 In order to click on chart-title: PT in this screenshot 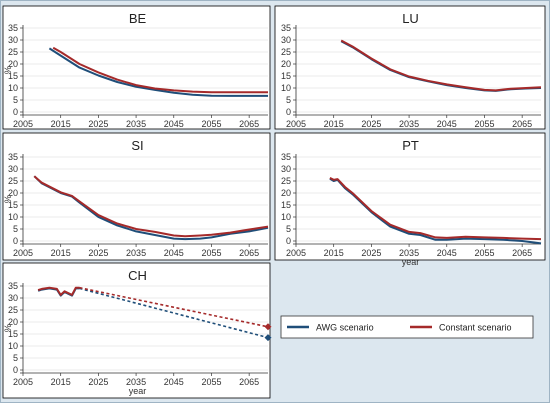, I will do `click(410, 145)`.